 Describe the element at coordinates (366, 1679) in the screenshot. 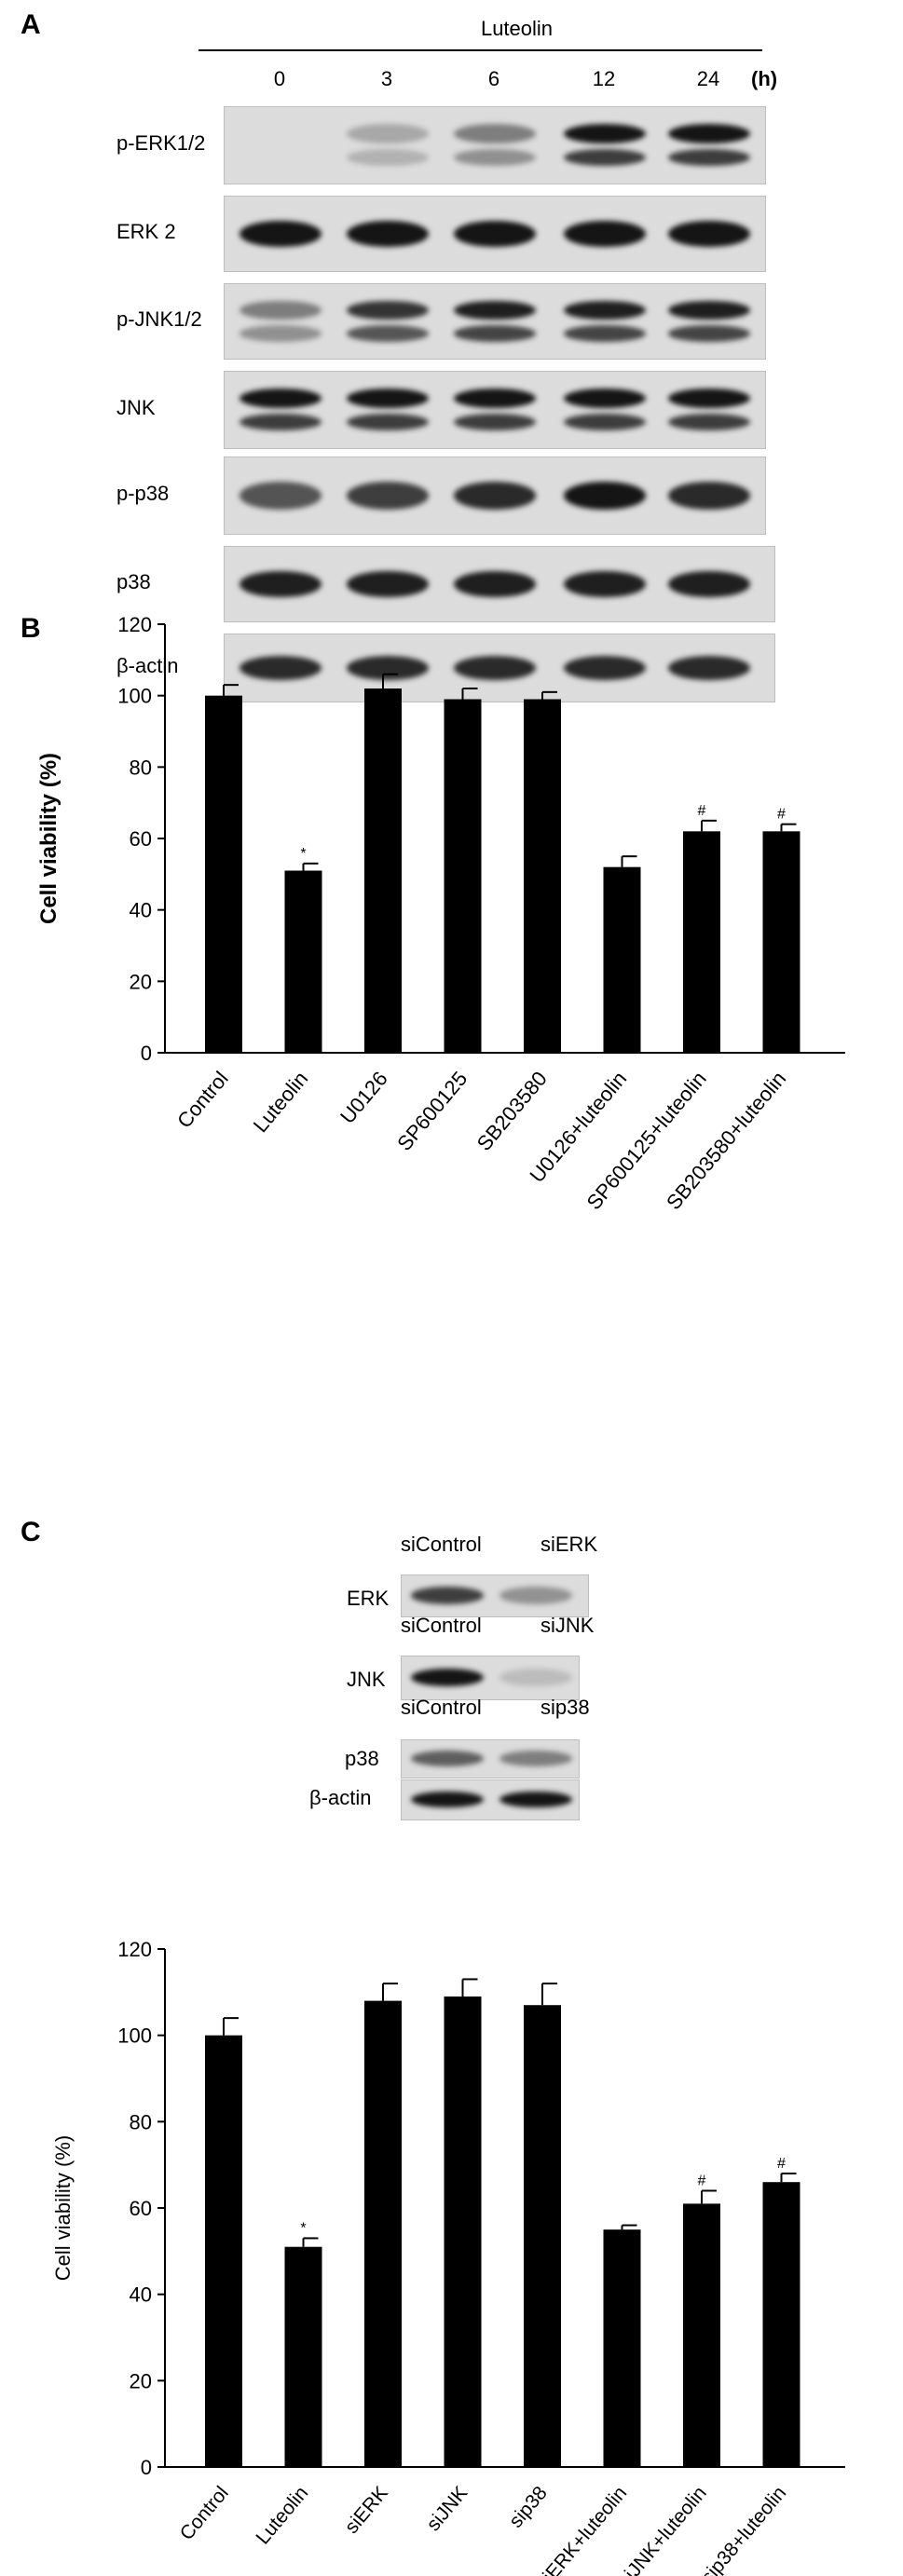

I see `sirna-blot-label: JNK` at that location.